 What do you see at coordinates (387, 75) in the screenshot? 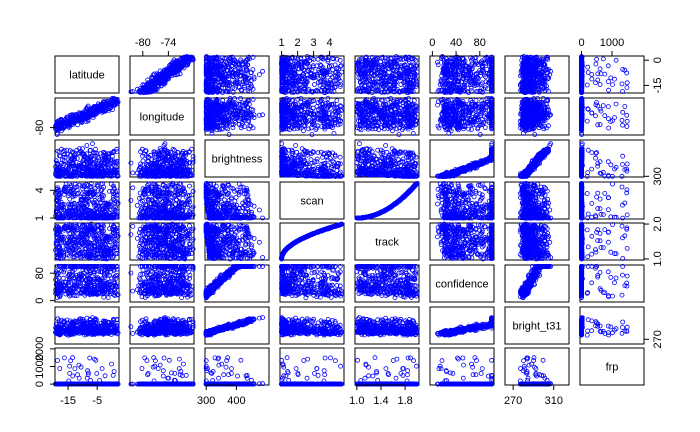
I see `panel-latitude-vs-track` at bounding box center [387, 75].